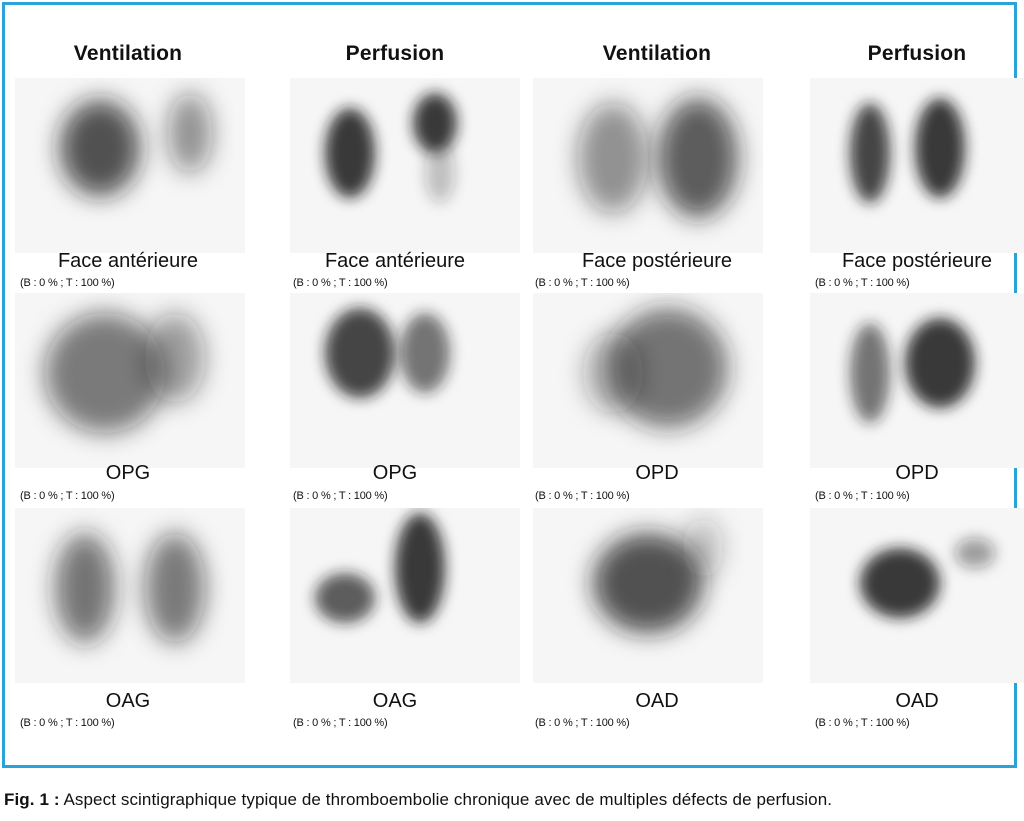 The image size is (1024, 821). I want to click on scan-image-r1-c3, so click(648, 165).